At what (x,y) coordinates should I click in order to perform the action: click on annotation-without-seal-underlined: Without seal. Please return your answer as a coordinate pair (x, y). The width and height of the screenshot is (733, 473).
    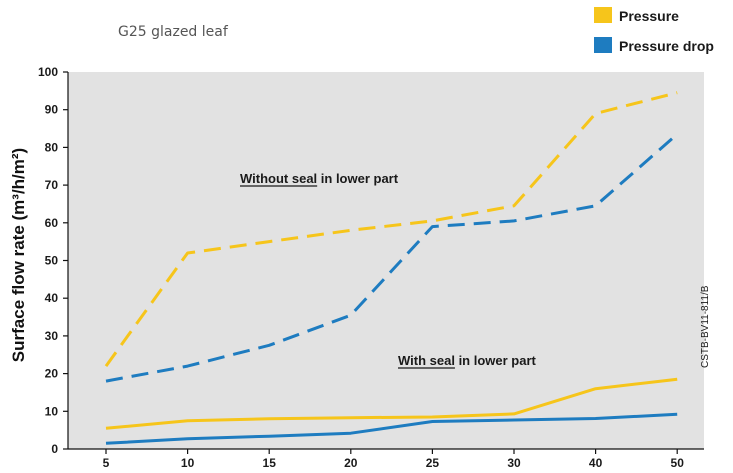
    Looking at the image, I should click on (278, 178).